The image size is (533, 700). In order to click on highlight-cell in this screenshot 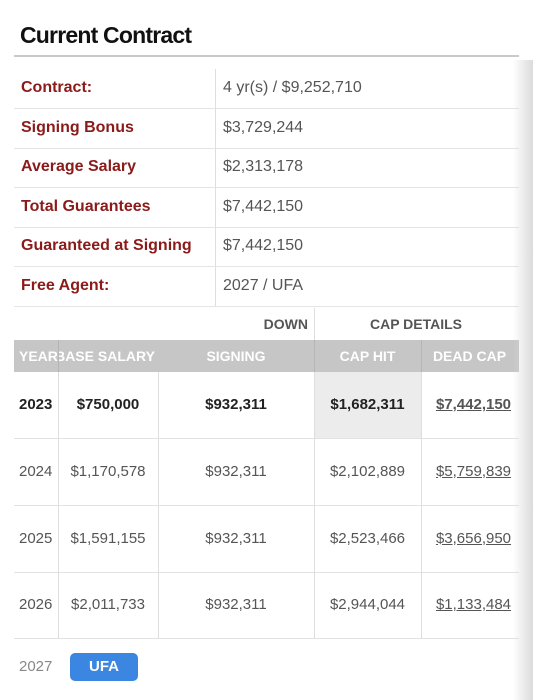, I will do `click(367, 405)`.